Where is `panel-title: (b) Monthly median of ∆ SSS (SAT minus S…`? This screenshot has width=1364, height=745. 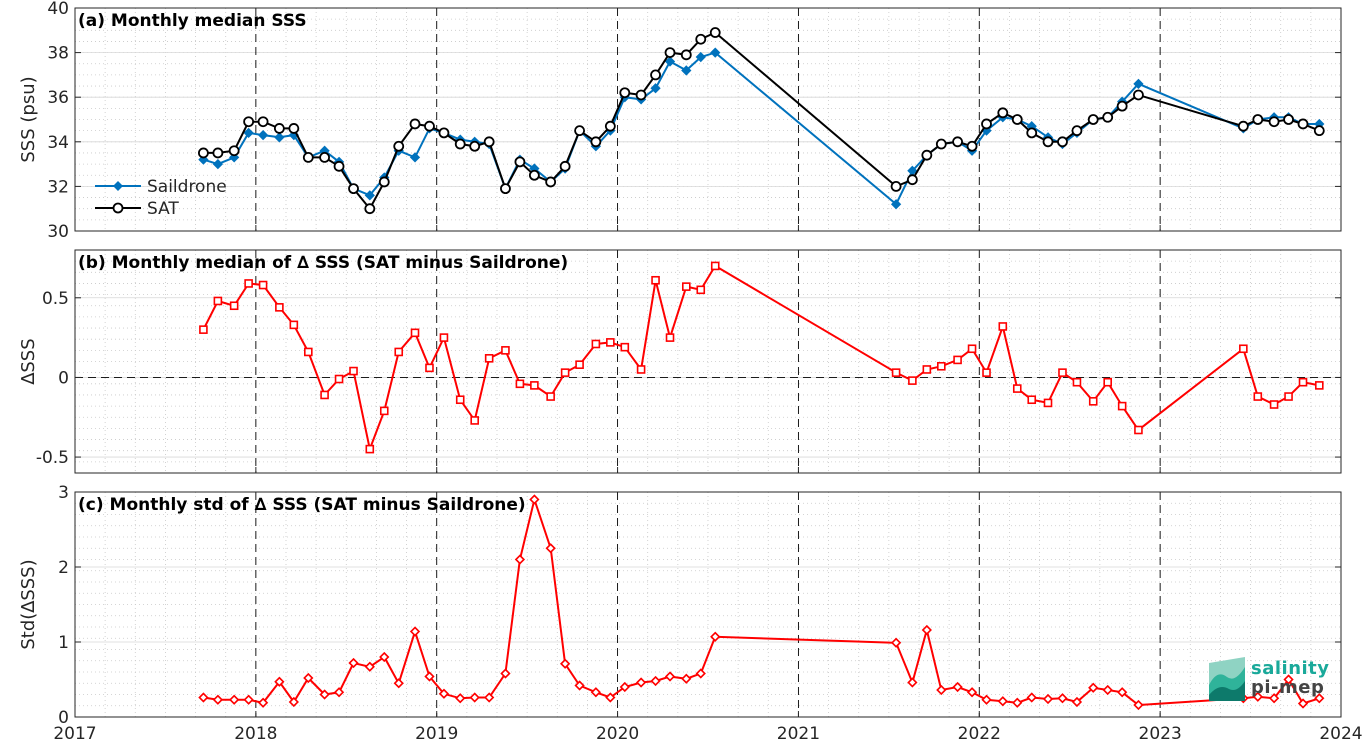 panel-title: (b) Monthly median of ∆ SSS (SAT minus S… is located at coordinates (323, 263).